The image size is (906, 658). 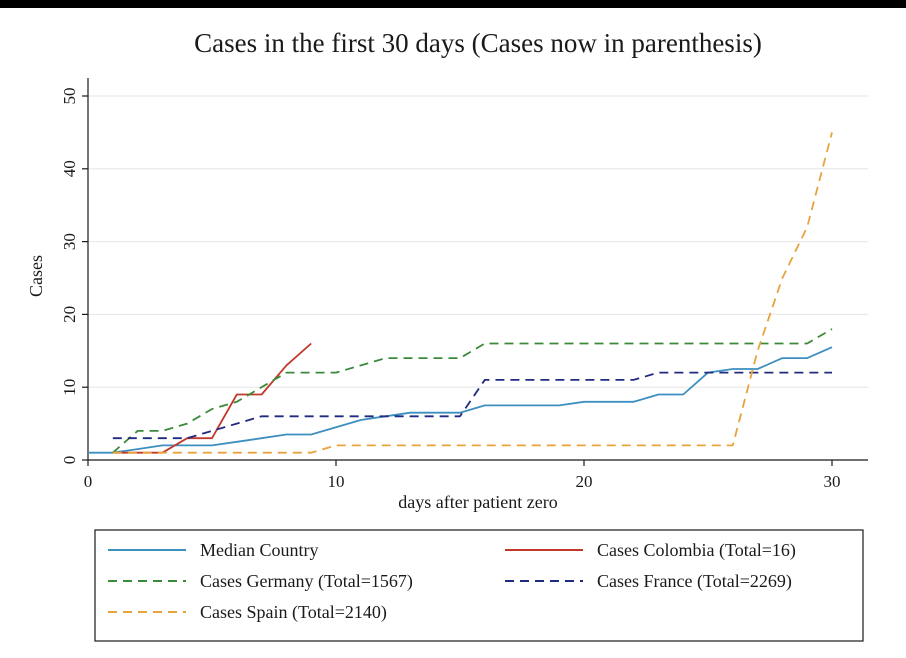 I want to click on legend-label-3: Cases France (Total=2269), so click(x=694, y=581).